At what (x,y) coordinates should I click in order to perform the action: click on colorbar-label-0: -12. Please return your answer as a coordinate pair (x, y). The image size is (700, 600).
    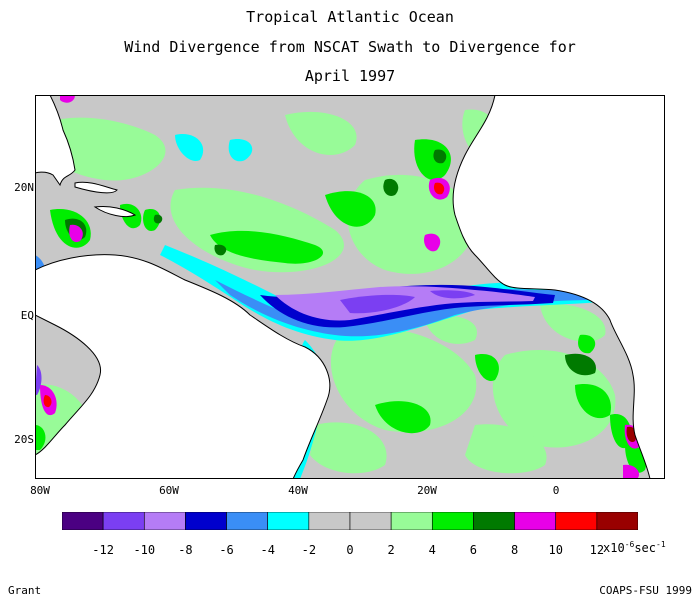
    Looking at the image, I should click on (103, 550).